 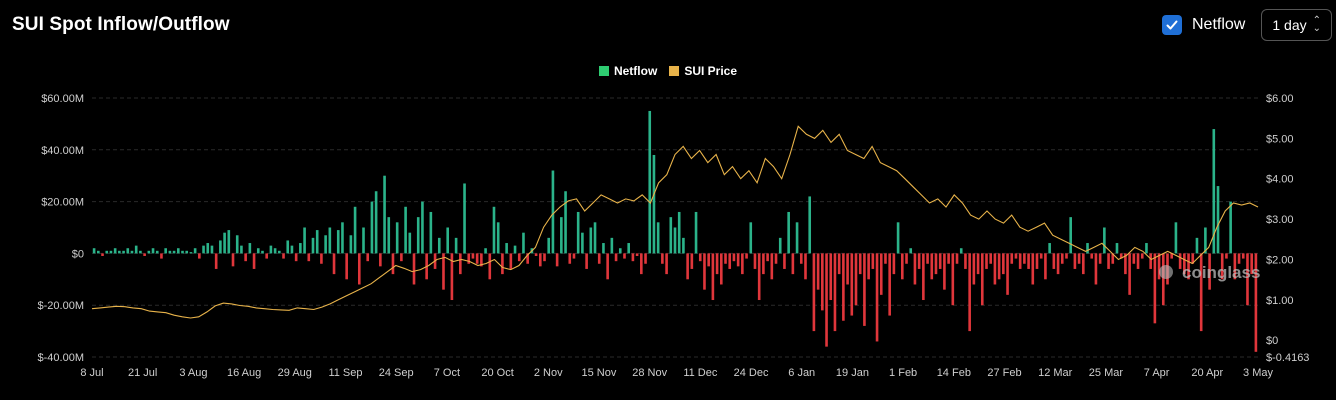 I want to click on x-tick-label: 24 Sep, so click(x=396, y=373).